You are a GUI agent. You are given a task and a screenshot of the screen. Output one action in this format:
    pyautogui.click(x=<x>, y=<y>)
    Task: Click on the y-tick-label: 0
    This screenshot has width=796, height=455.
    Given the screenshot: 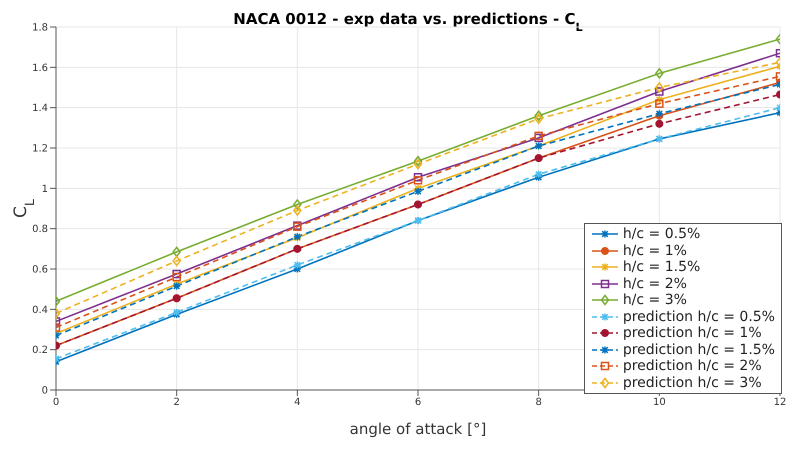 What is the action you would take?
    pyautogui.click(x=45, y=391)
    